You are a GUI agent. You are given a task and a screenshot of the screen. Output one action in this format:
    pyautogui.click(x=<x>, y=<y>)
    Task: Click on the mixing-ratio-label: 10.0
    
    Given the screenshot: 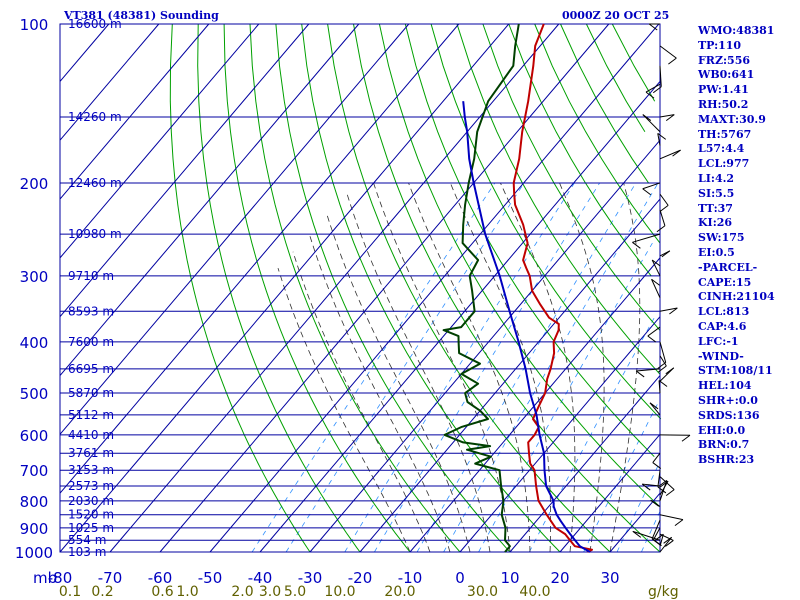 What is the action you would take?
    pyautogui.click(x=339, y=592)
    